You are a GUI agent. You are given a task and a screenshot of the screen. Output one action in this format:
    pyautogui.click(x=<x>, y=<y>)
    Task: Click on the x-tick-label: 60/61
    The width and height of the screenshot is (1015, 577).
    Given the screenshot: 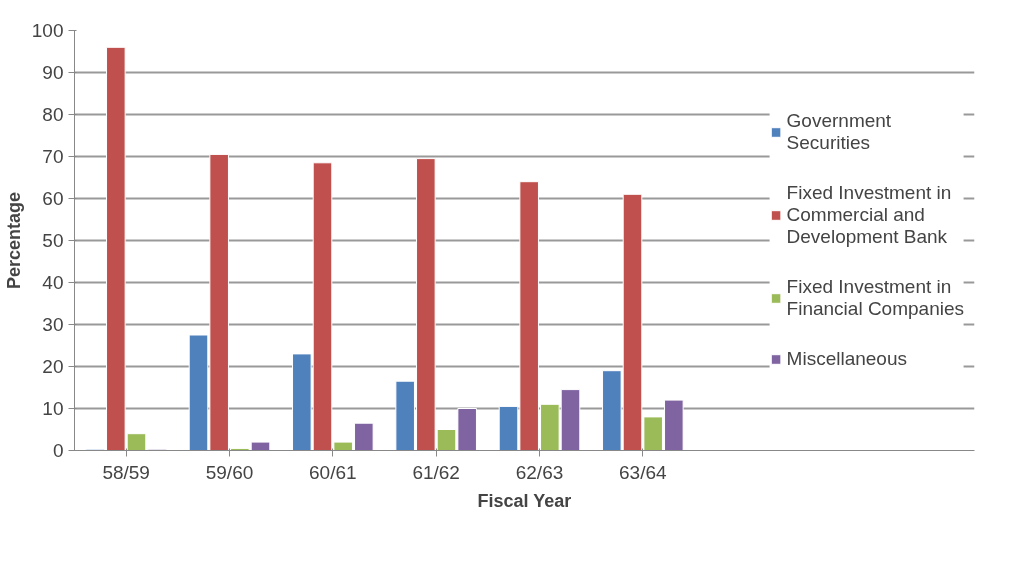 What is the action you would take?
    pyautogui.click(x=333, y=472)
    